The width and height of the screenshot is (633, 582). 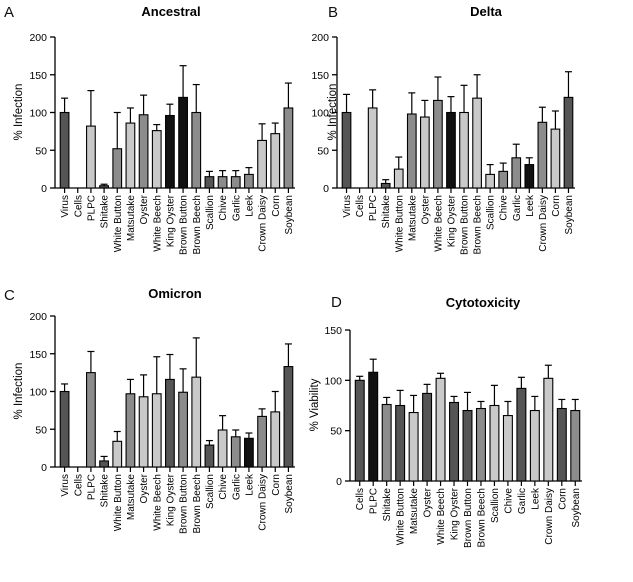 I want to click on category-label: White Beech, so click(x=157, y=223).